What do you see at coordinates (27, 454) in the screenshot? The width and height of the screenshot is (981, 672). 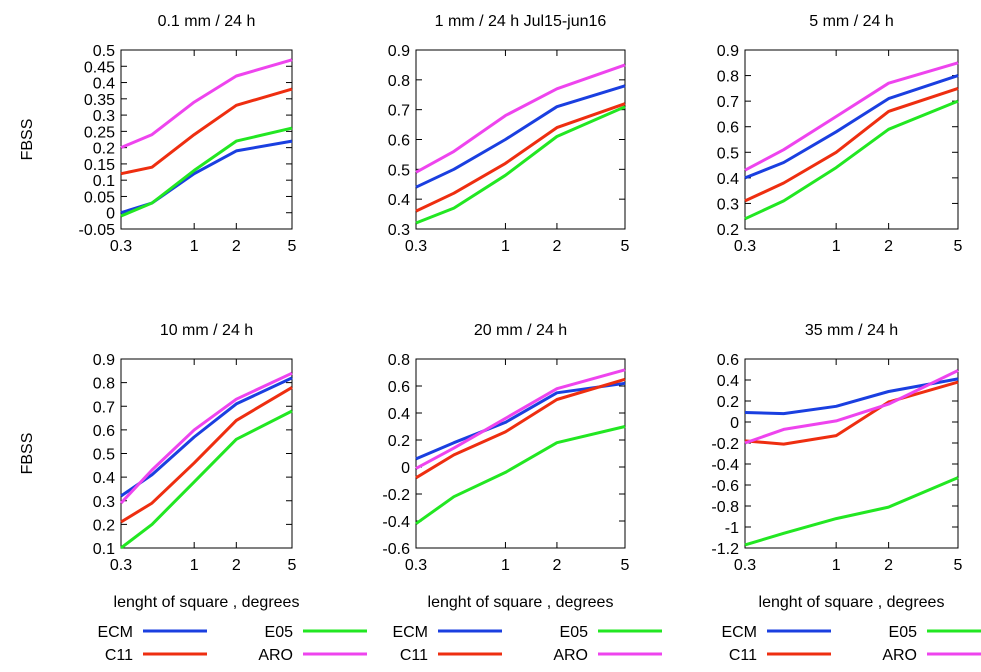 I see `y-axis-label: FBSS` at bounding box center [27, 454].